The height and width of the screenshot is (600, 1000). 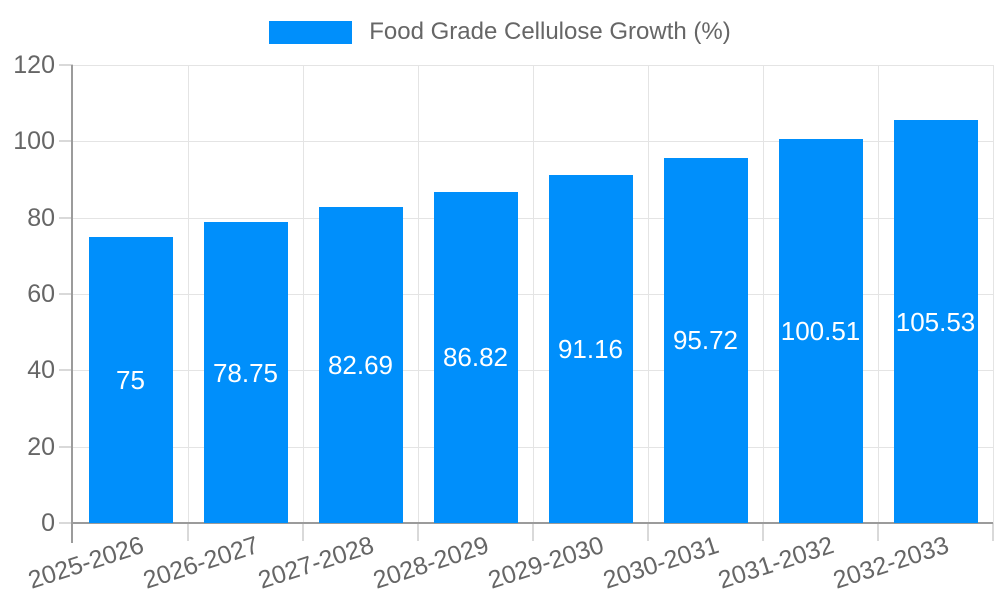 What do you see at coordinates (891, 563) in the screenshot?
I see `x-tick-label: 2032-2033` at bounding box center [891, 563].